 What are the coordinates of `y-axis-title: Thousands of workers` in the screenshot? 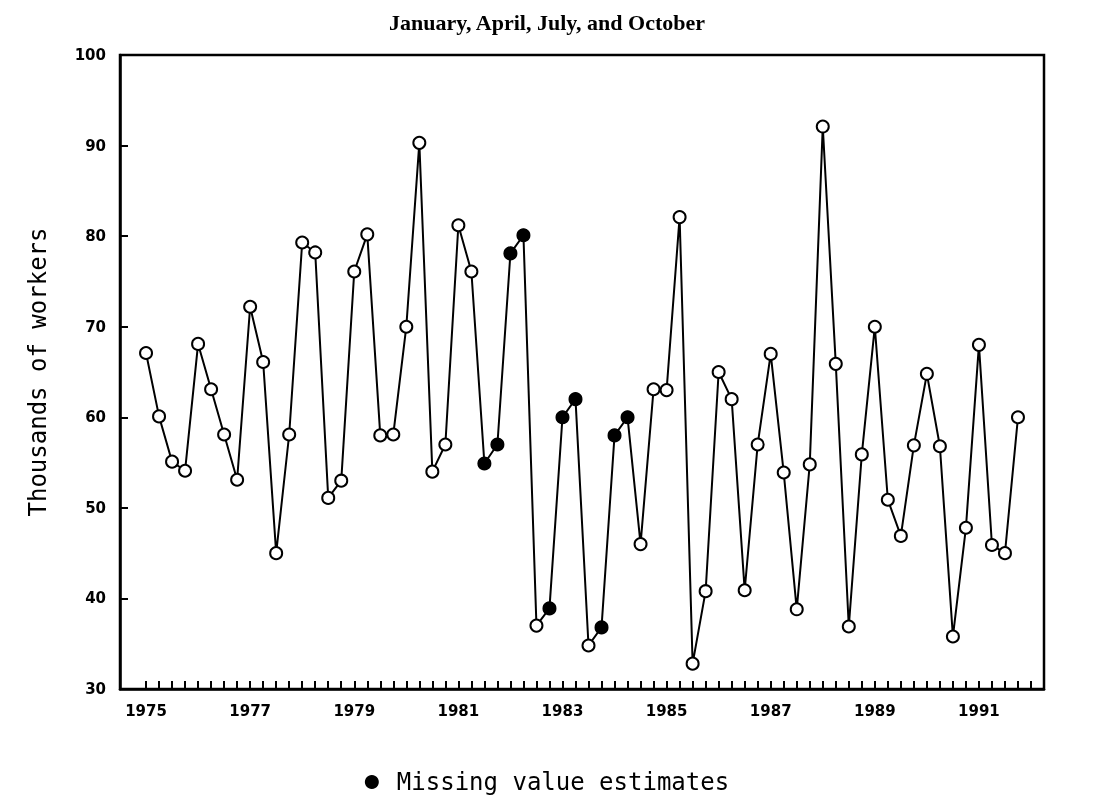 It's located at (38, 372).